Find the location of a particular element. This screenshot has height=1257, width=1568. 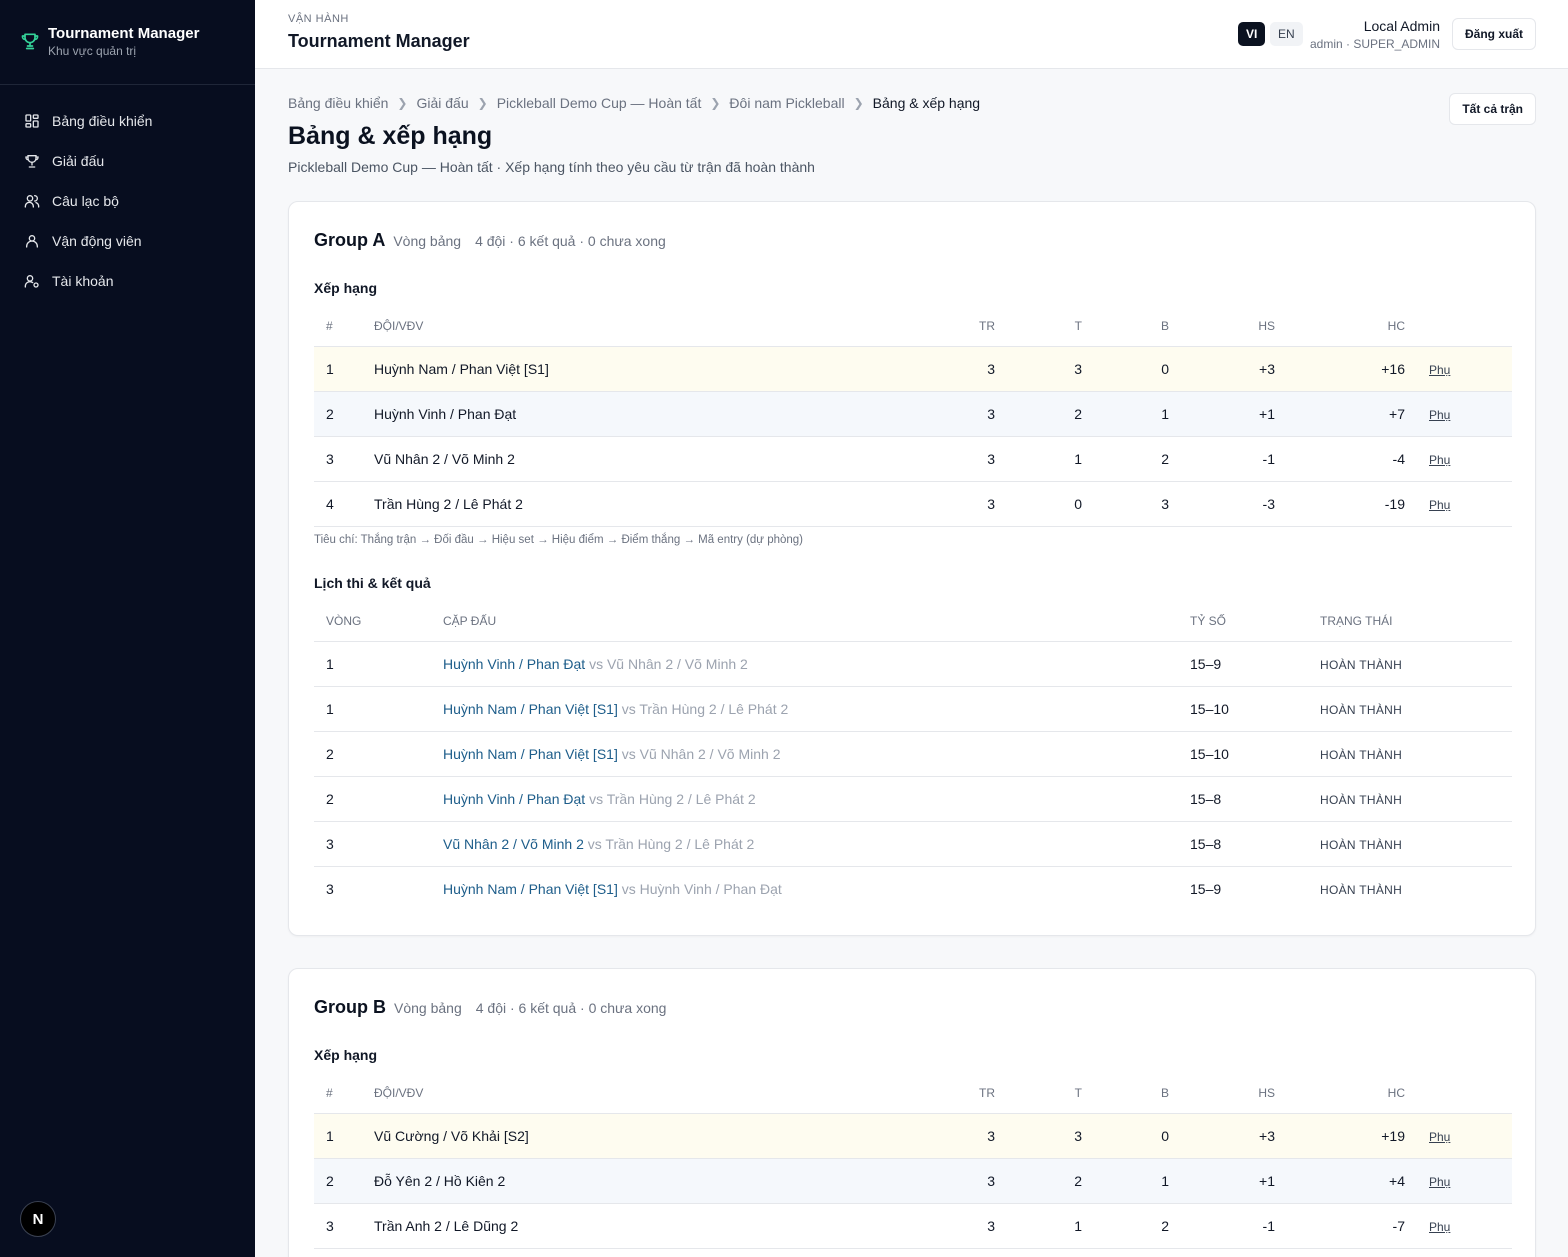

user-icon is located at coordinates (32, 241).